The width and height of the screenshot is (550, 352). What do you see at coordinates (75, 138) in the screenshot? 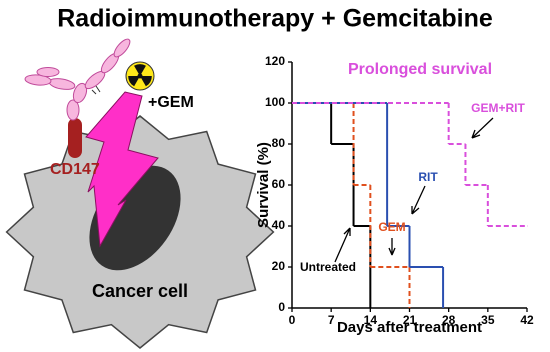
I see `cd147-stem` at bounding box center [75, 138].